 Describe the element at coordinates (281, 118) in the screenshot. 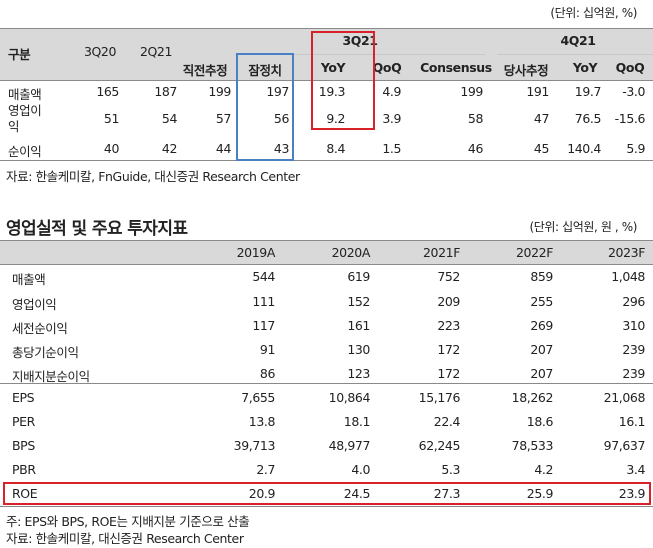

I see `table1-cell: 56` at that location.